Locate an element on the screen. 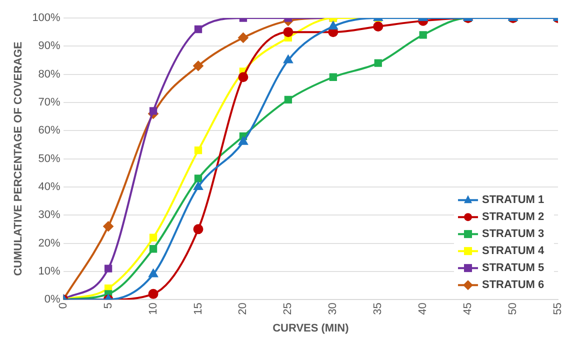 This screenshot has width=586, height=347. y-tick-label: 100% is located at coordinates (46, 18).